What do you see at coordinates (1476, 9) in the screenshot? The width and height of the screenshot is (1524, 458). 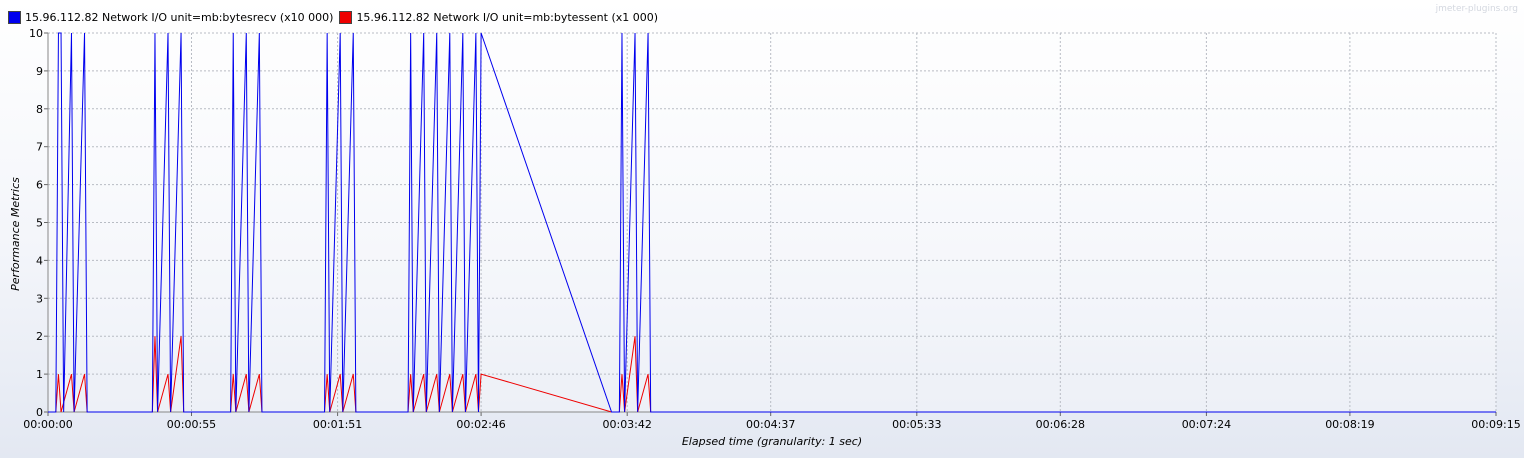 I see `watermark: jmeter-plugins.org` at bounding box center [1476, 9].